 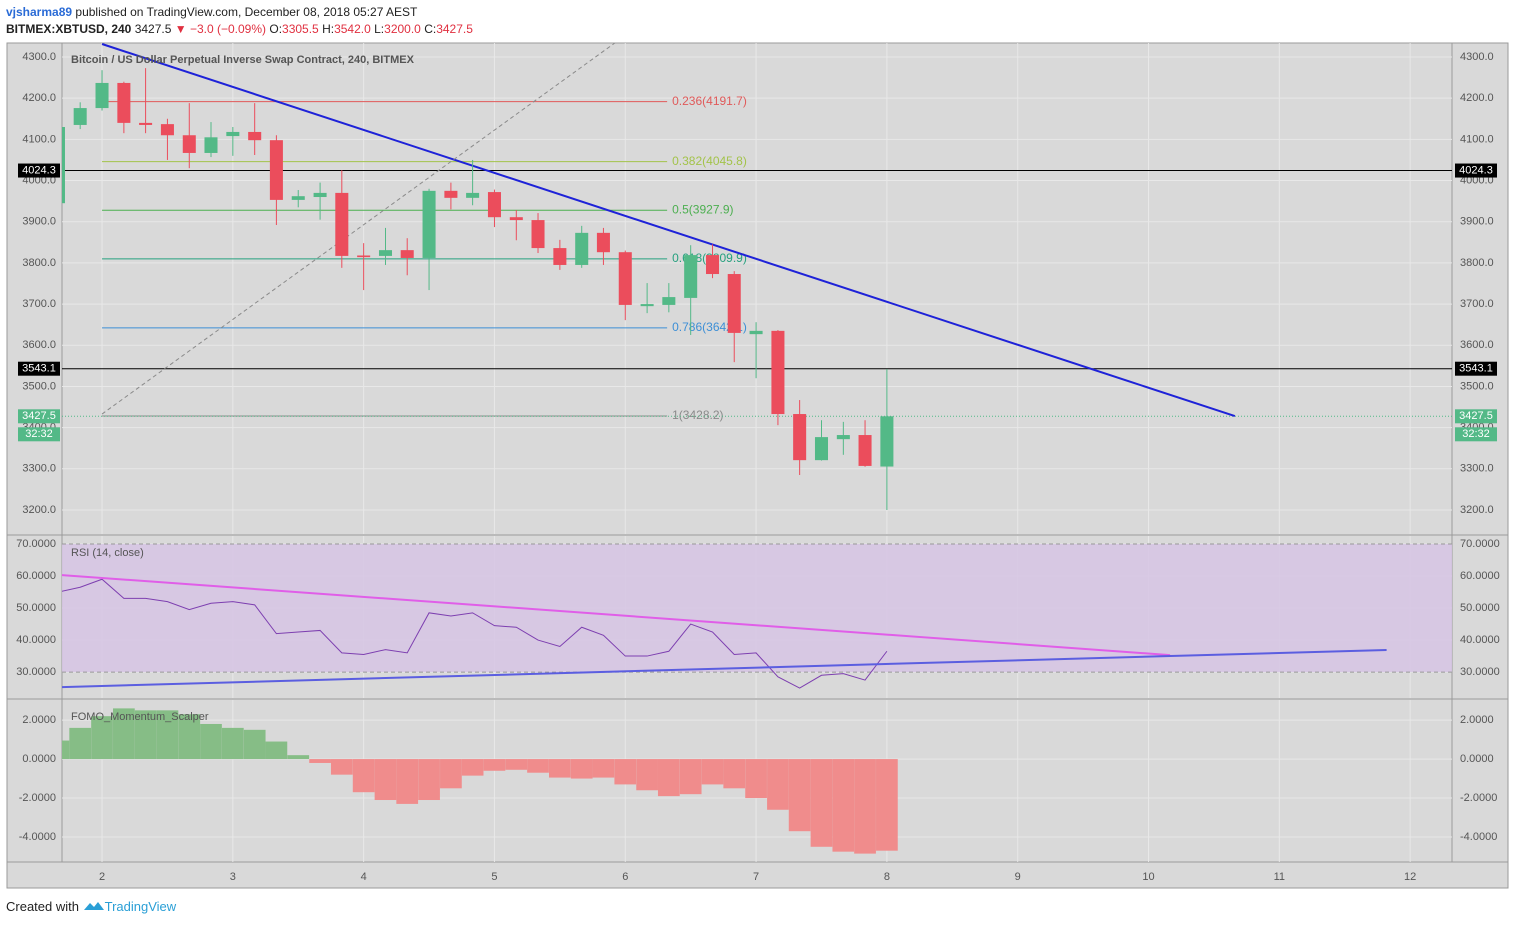 What do you see at coordinates (1480, 608) in the screenshot?
I see `y-tick-label: 50.0000` at bounding box center [1480, 608].